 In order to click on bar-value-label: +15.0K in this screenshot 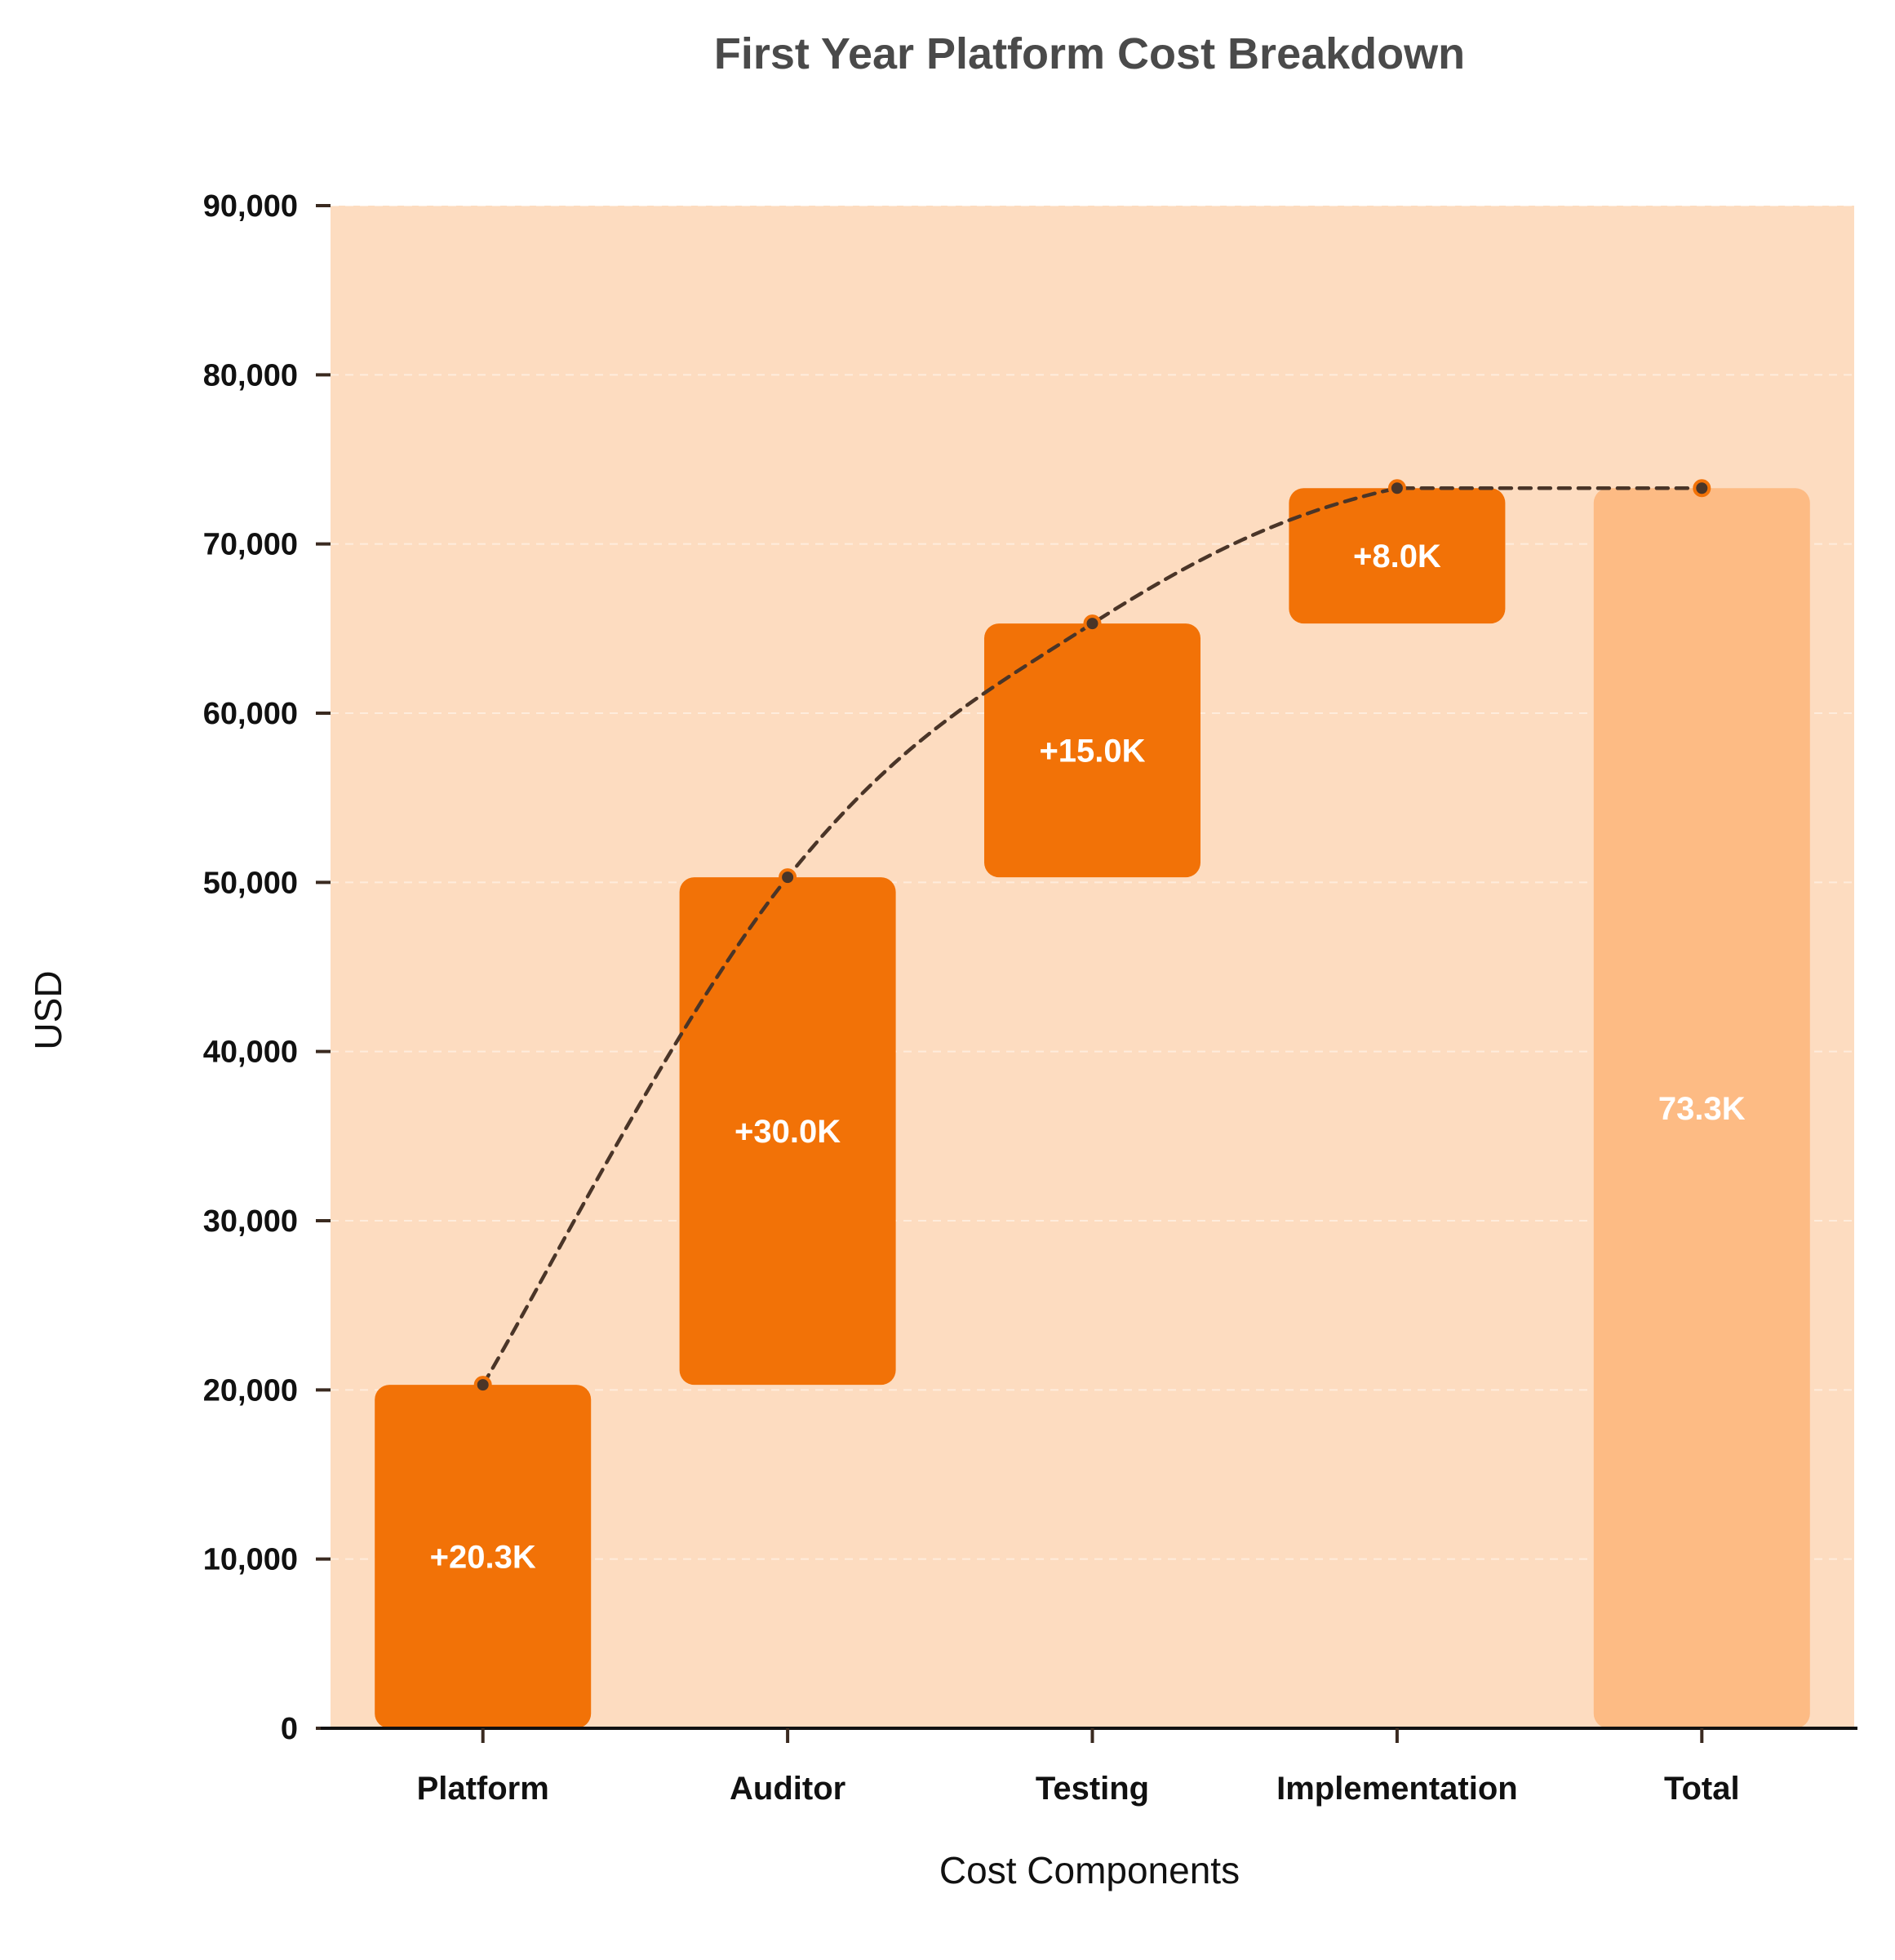, I will do `click(1092, 751)`.